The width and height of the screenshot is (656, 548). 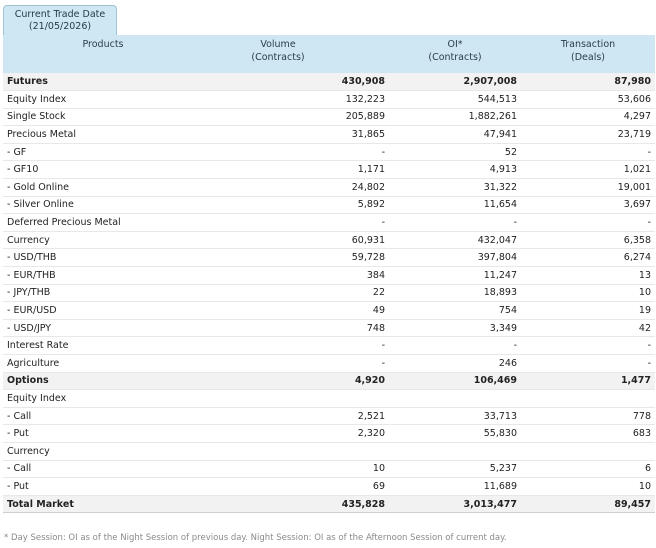 I want to click on cell-product: - GF, so click(x=103, y=152).